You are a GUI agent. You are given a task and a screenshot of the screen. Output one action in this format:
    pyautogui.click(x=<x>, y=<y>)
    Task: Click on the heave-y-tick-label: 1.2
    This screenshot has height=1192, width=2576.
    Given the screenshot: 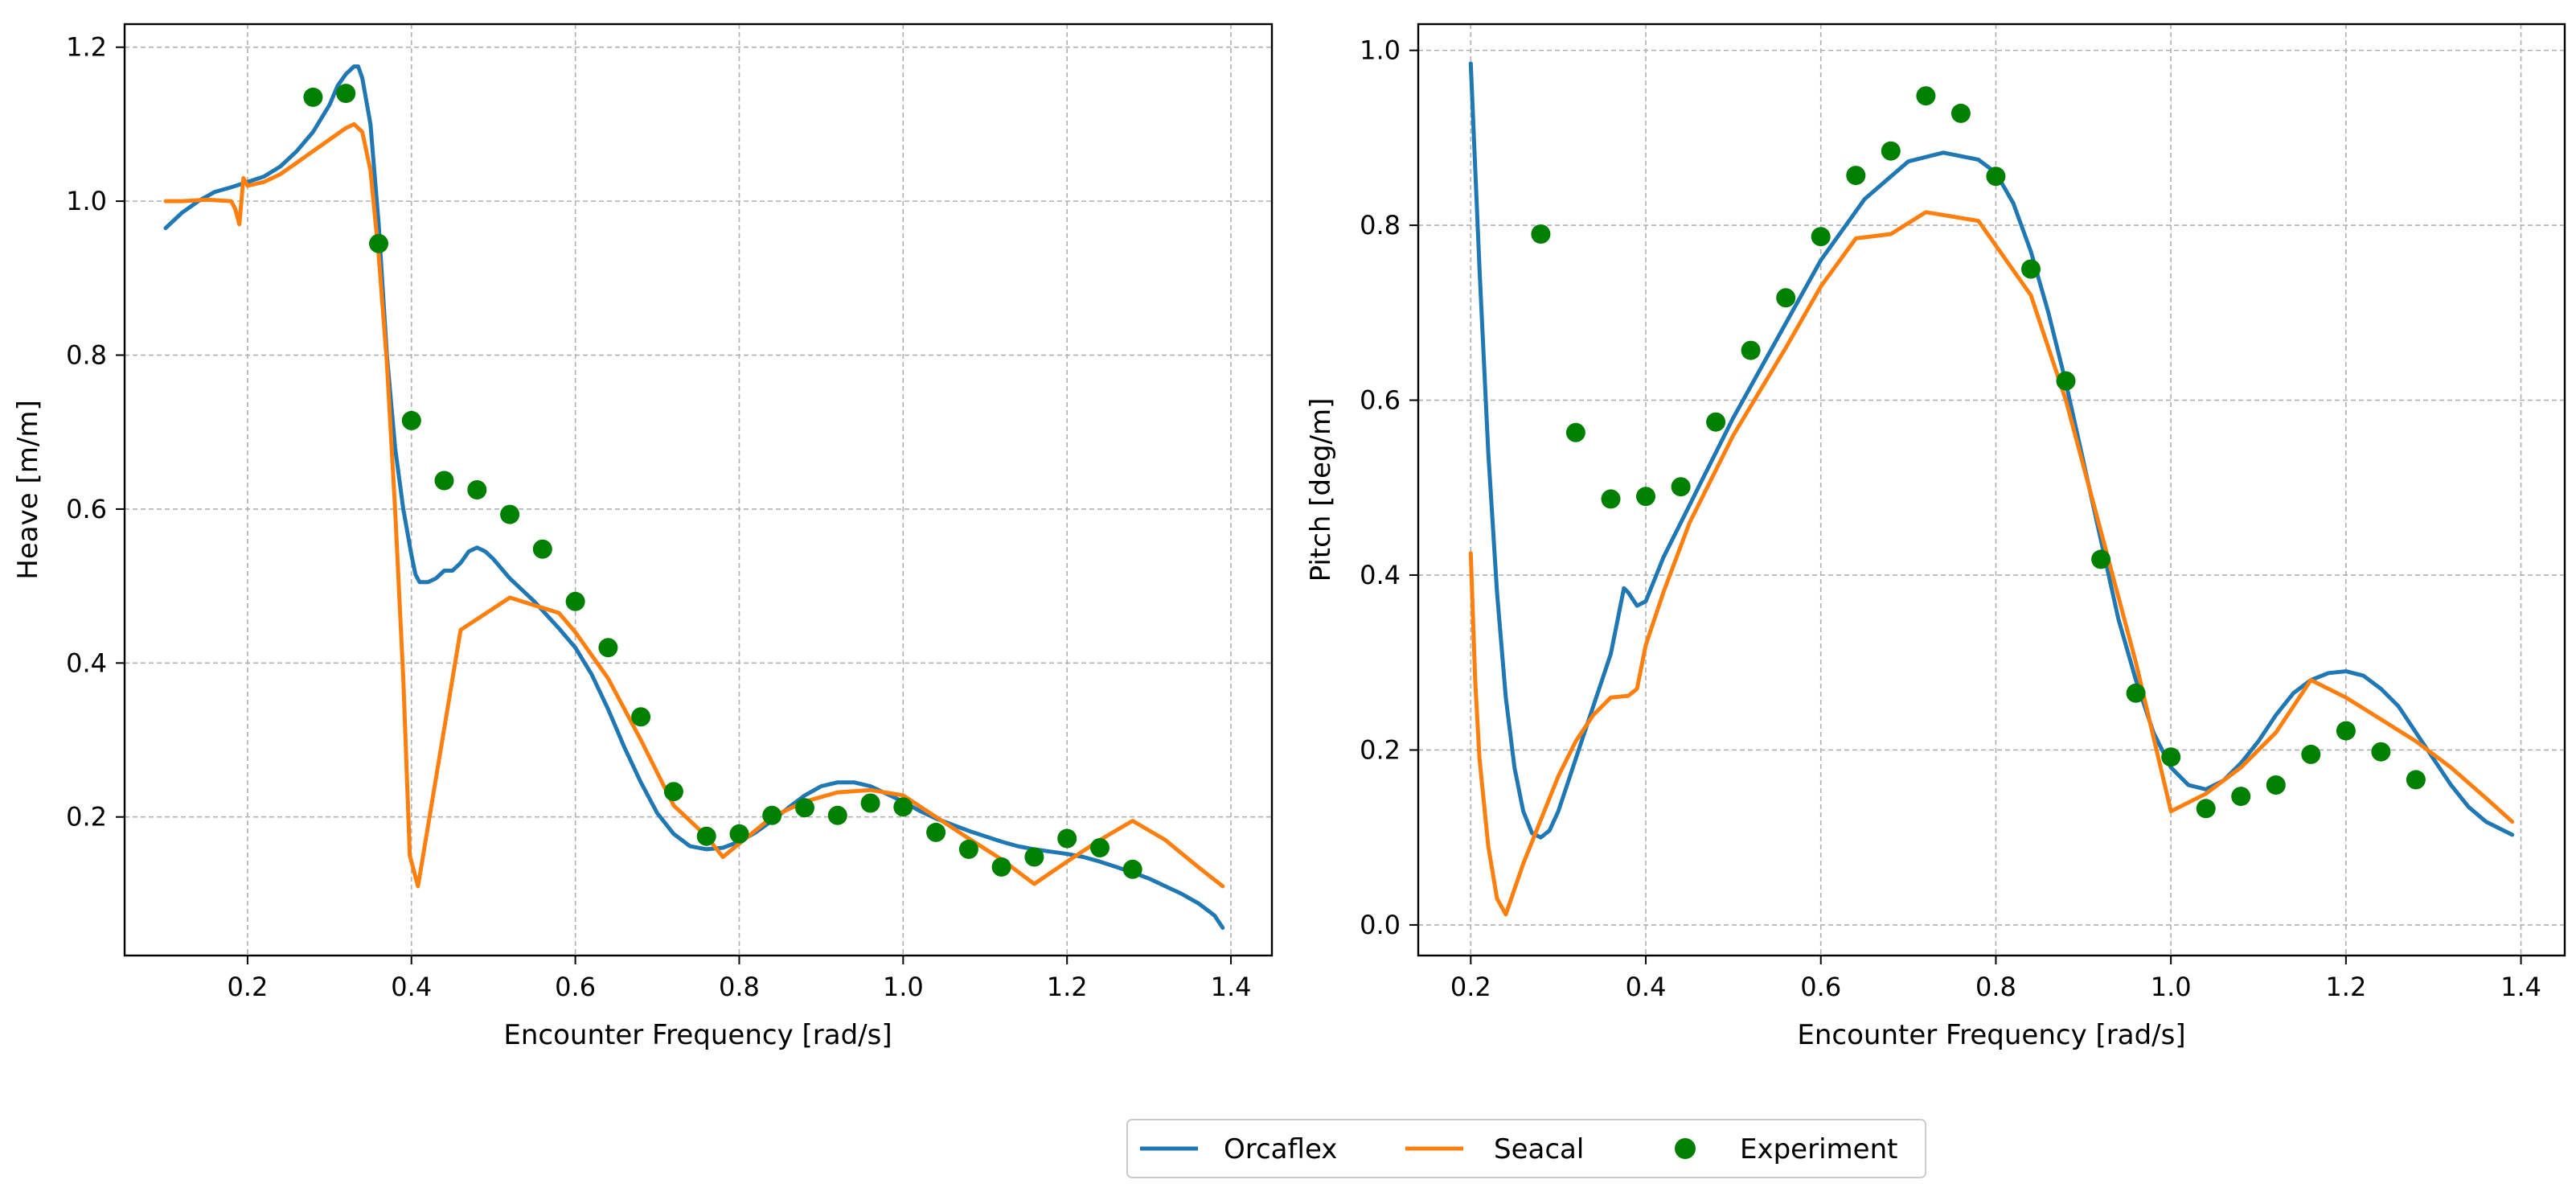 What is the action you would take?
    pyautogui.click(x=86, y=47)
    